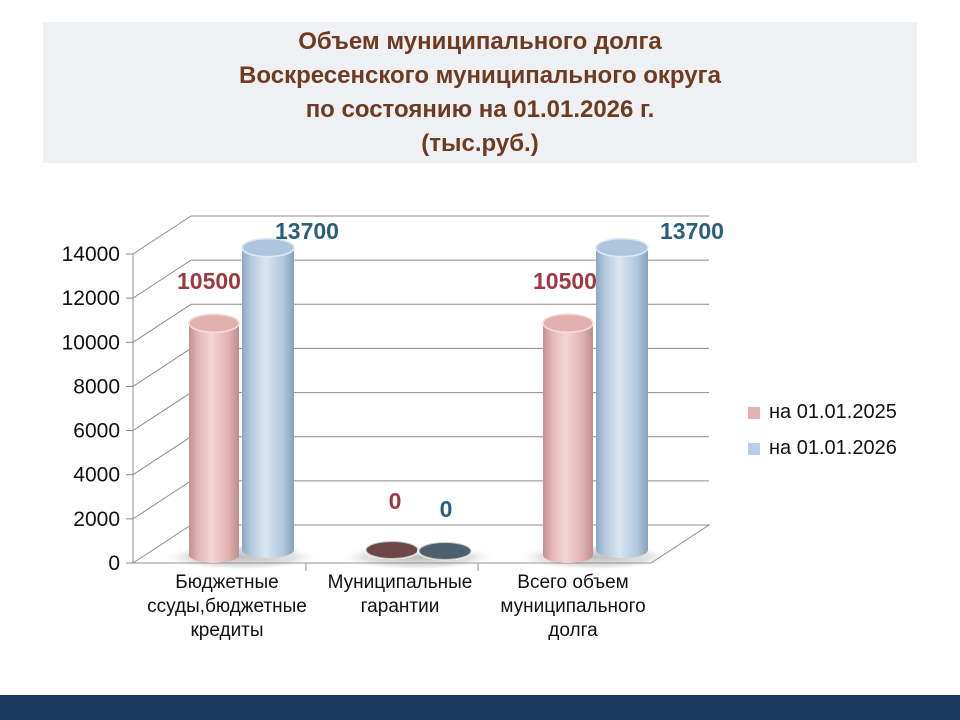 This screenshot has width=960, height=720. What do you see at coordinates (480, 707) in the screenshot?
I see `footer-bar` at bounding box center [480, 707].